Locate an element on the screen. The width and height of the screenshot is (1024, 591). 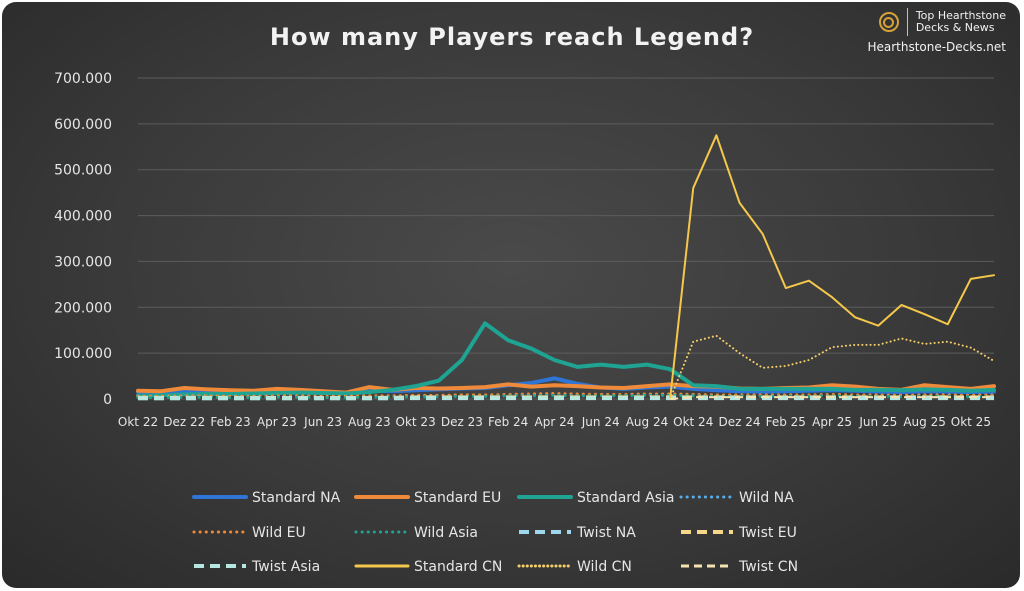
legend-item: Twist CN is located at coordinates (739, 567).